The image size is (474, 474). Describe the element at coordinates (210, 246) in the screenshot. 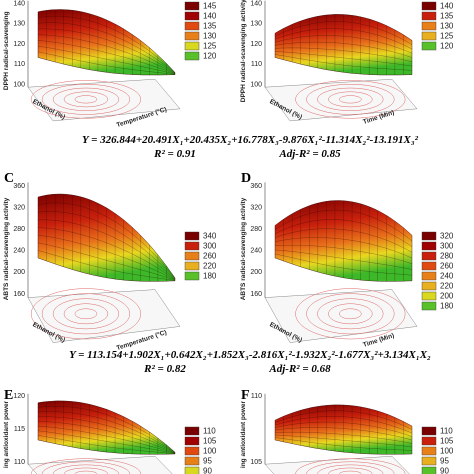

I see `legend-label: 300` at that location.